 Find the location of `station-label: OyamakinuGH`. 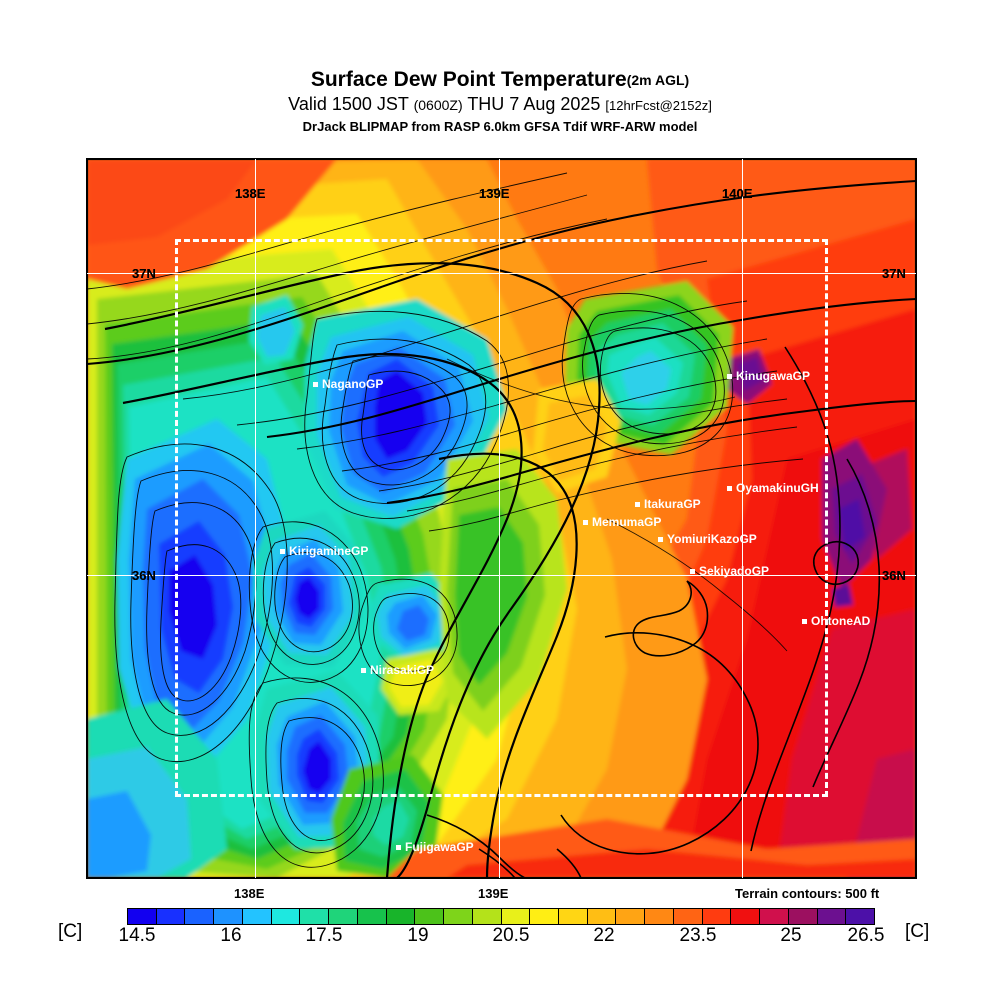

station-label: OyamakinuGH is located at coordinates (777, 488).